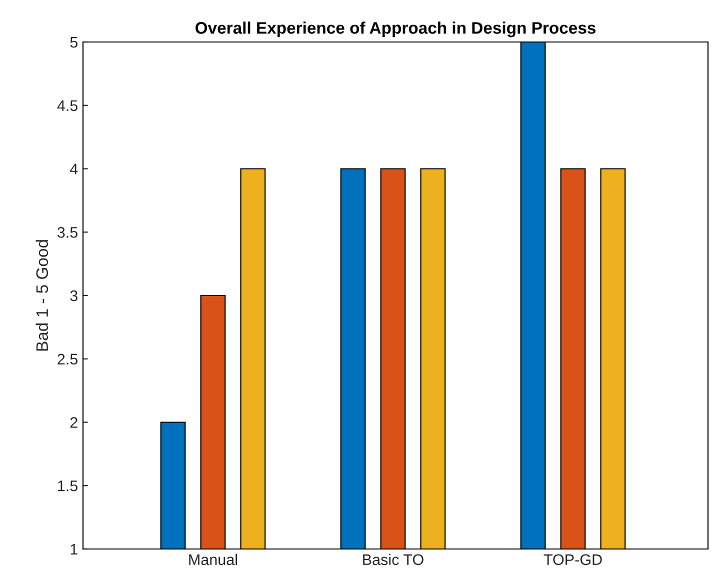 The image size is (713, 582). Describe the element at coordinates (74, 296) in the screenshot. I see `y-tick-label: 3` at that location.